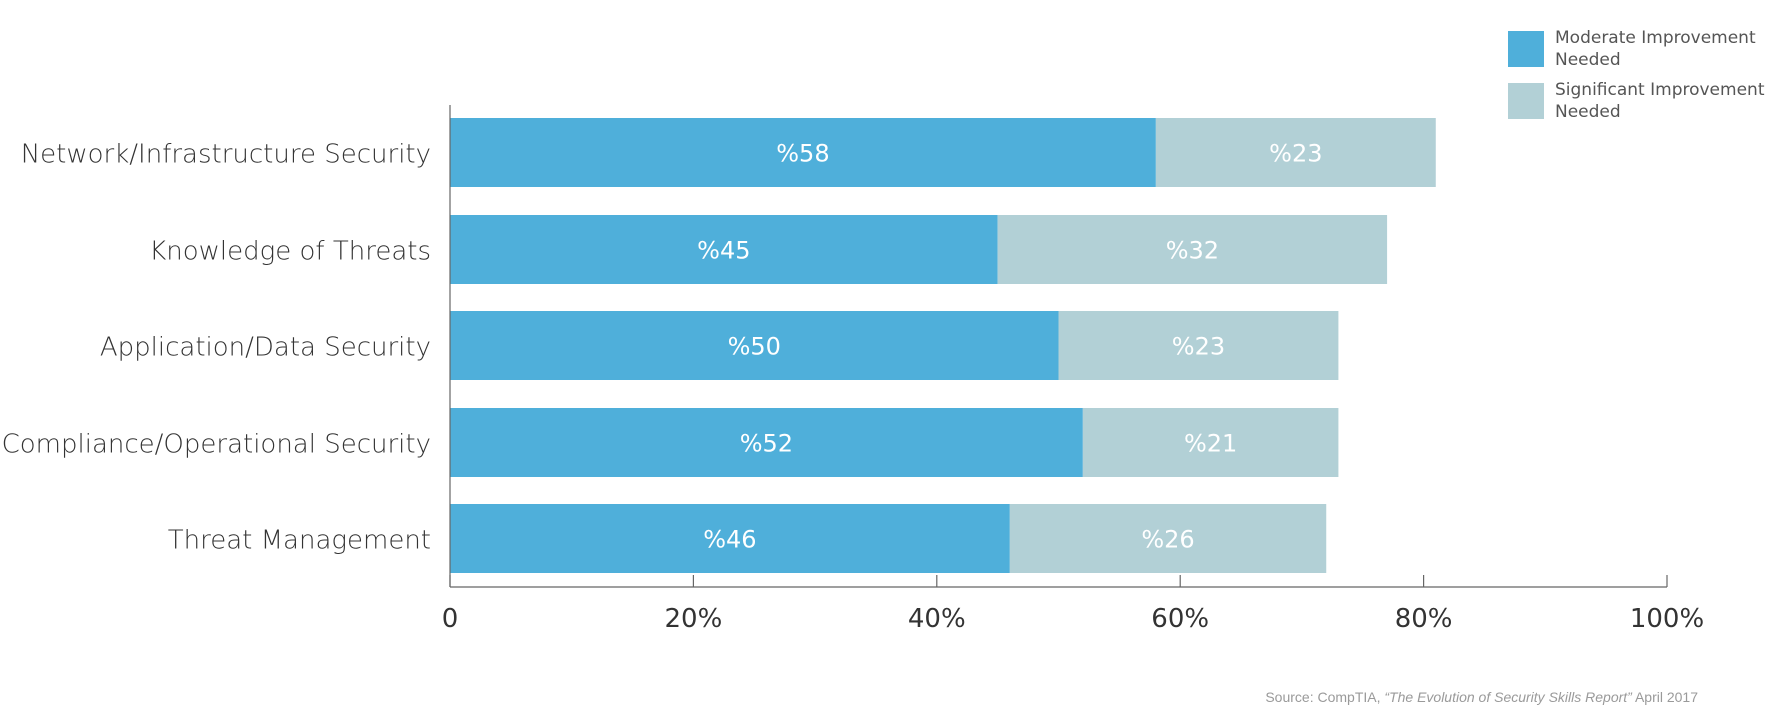 The width and height of the screenshot is (1778, 723). I want to click on category-label: Compliance/Operational Security, so click(216, 445).